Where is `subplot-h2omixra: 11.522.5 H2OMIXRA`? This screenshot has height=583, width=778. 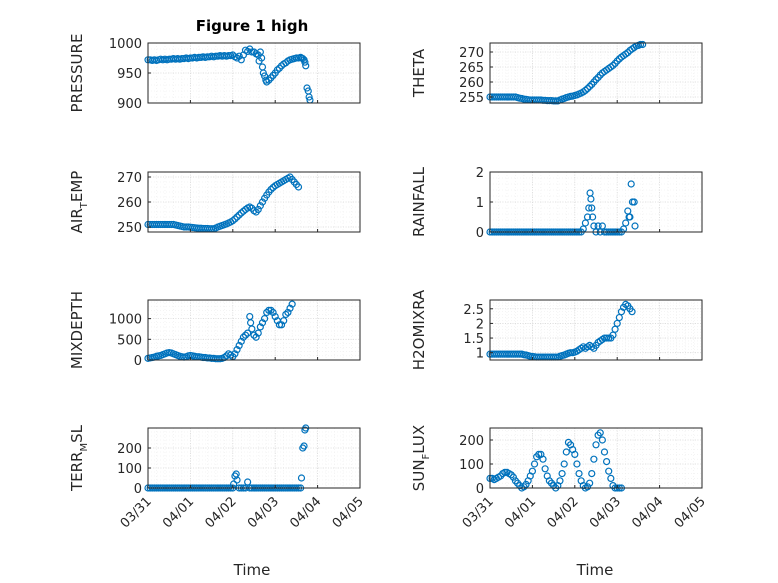 subplot-h2omixra: 11.522.5 H2OMIXRA is located at coordinates (556, 329).